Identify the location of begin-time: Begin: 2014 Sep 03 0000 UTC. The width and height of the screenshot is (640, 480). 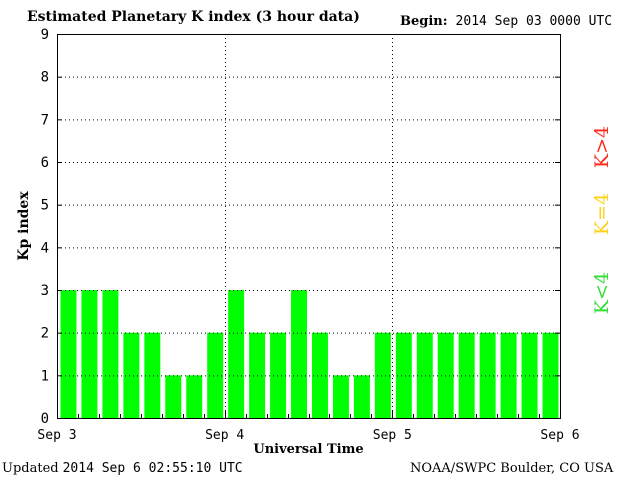
(506, 21).